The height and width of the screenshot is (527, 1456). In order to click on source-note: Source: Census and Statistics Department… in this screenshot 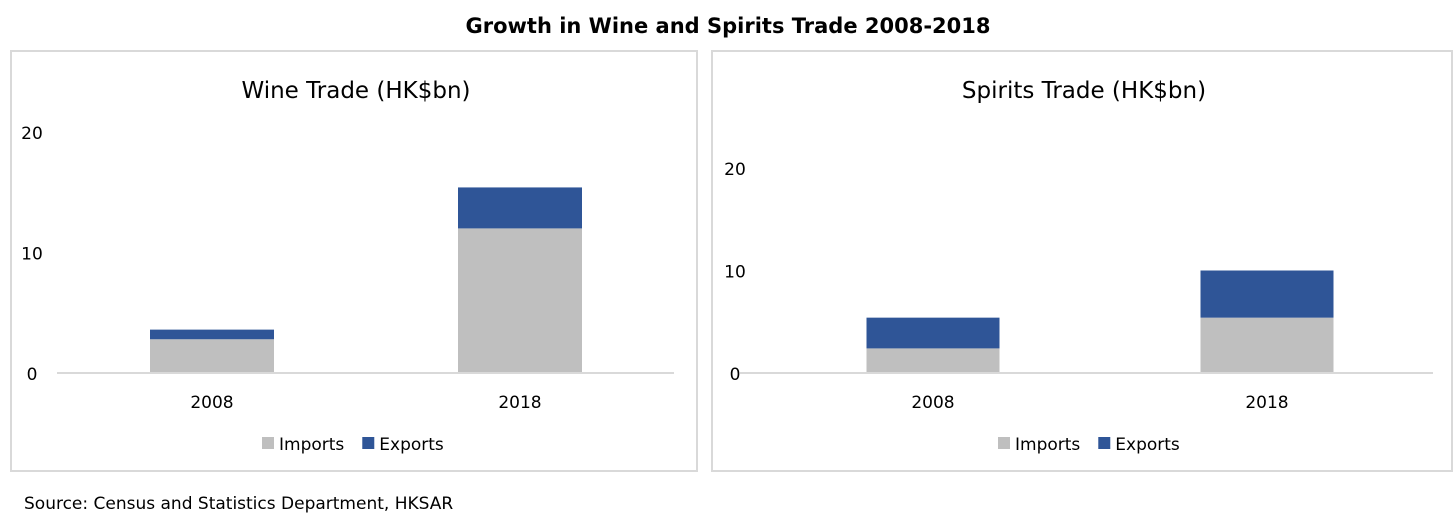, I will do `click(239, 504)`.